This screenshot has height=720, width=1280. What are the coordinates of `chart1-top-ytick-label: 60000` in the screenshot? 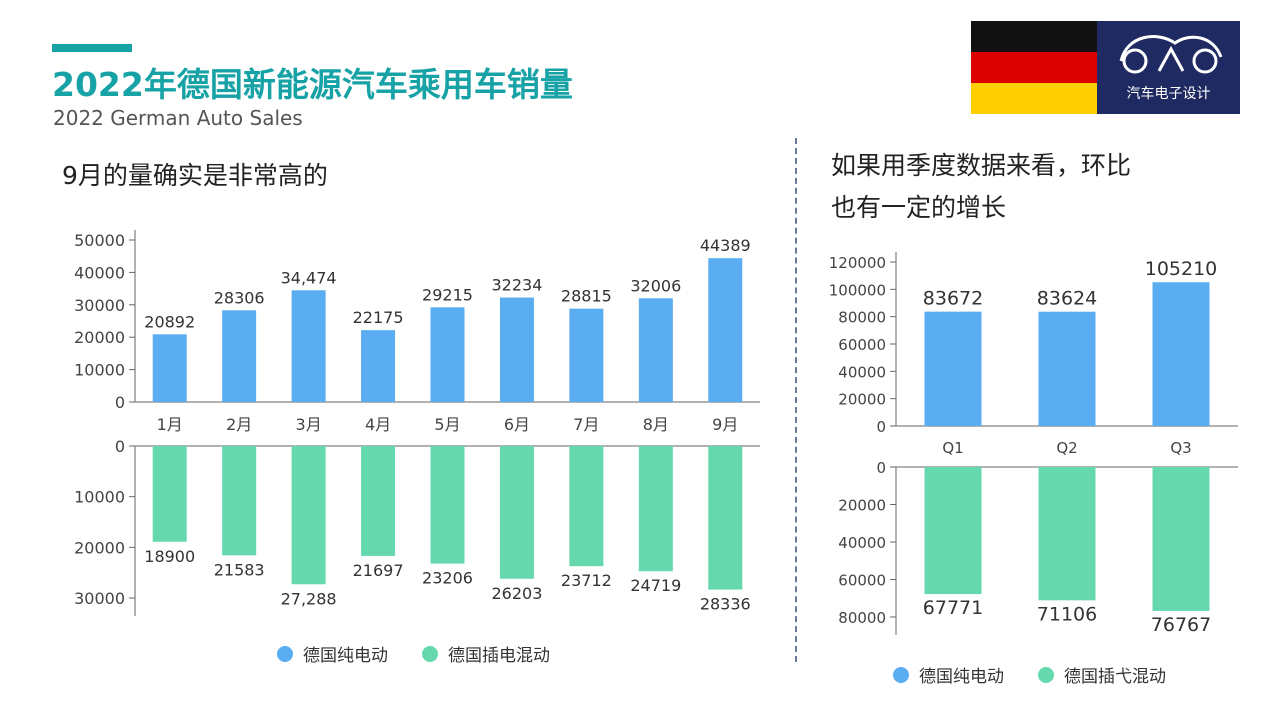 It's located at (862, 345).